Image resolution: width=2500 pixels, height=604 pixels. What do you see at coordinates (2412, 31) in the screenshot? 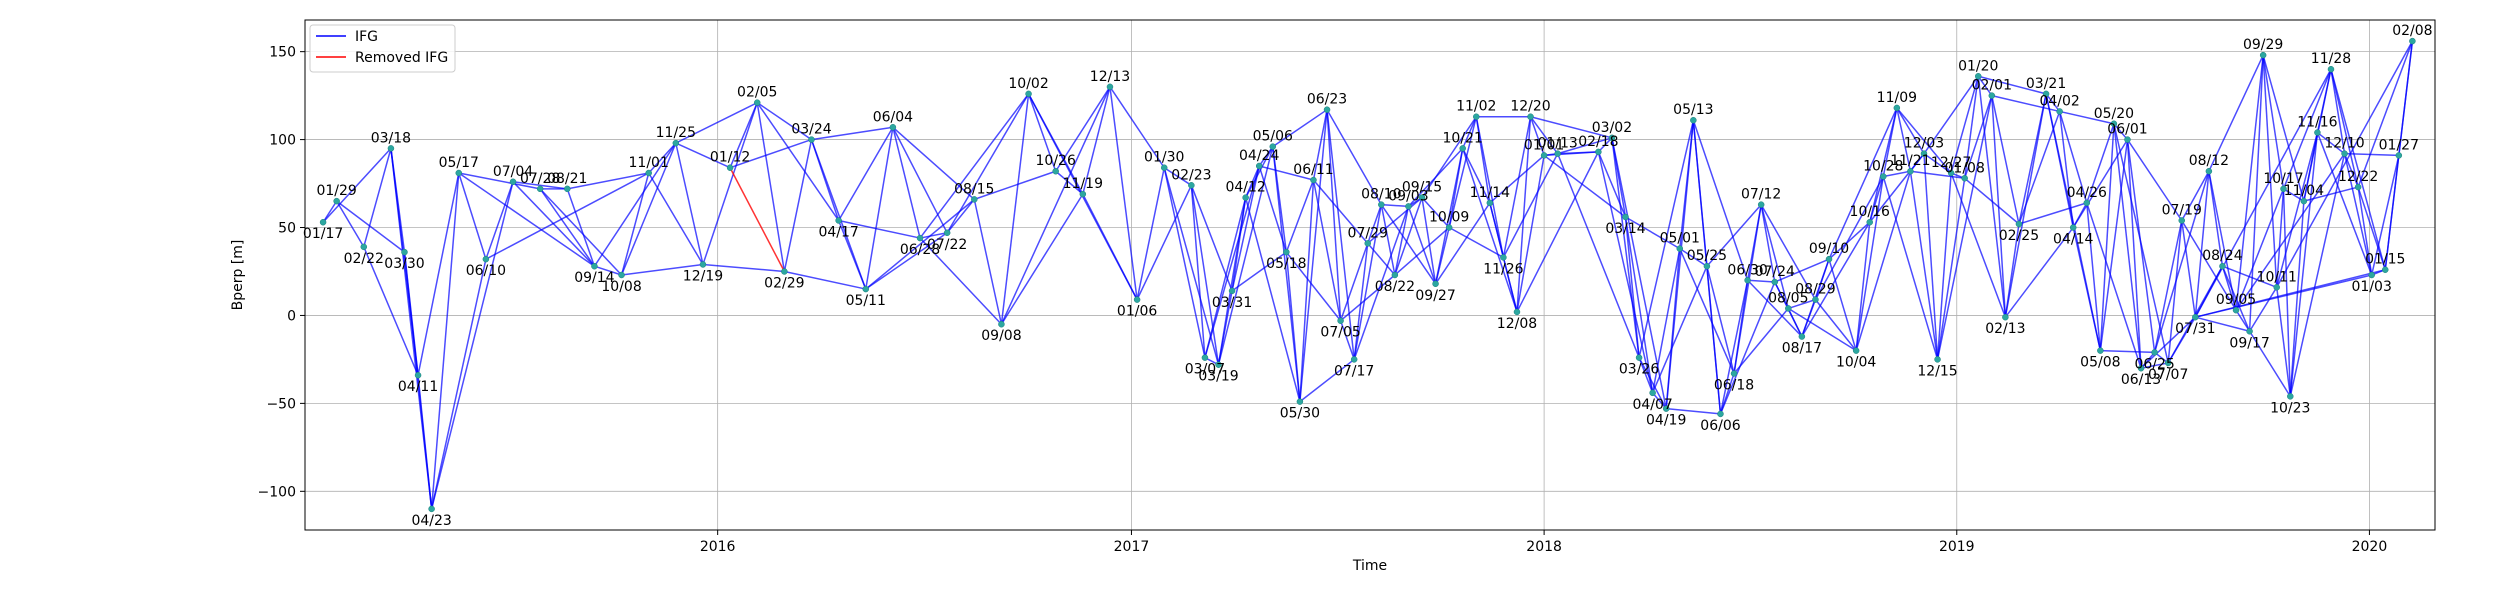
I see `acquisition-date-label: 02/08` at bounding box center [2412, 31].